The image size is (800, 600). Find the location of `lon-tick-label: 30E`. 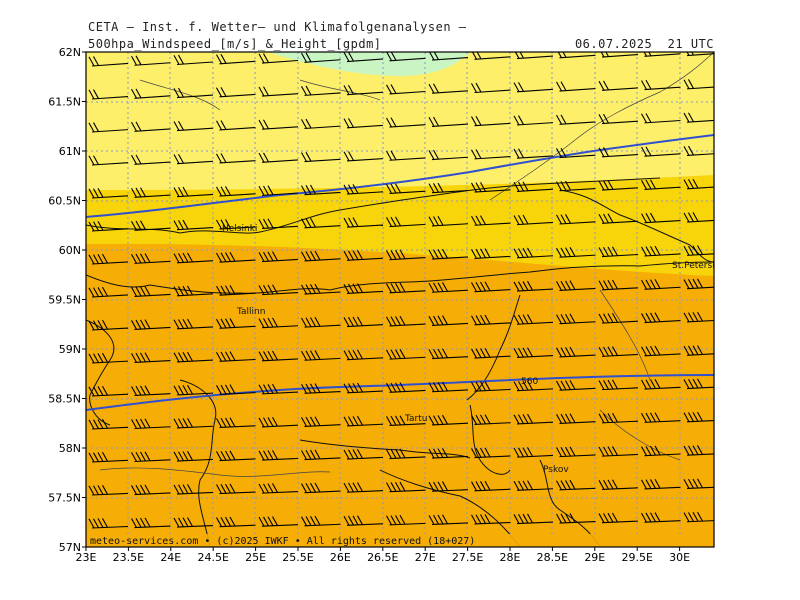

lon-tick-label: 30E is located at coordinates (679, 557).